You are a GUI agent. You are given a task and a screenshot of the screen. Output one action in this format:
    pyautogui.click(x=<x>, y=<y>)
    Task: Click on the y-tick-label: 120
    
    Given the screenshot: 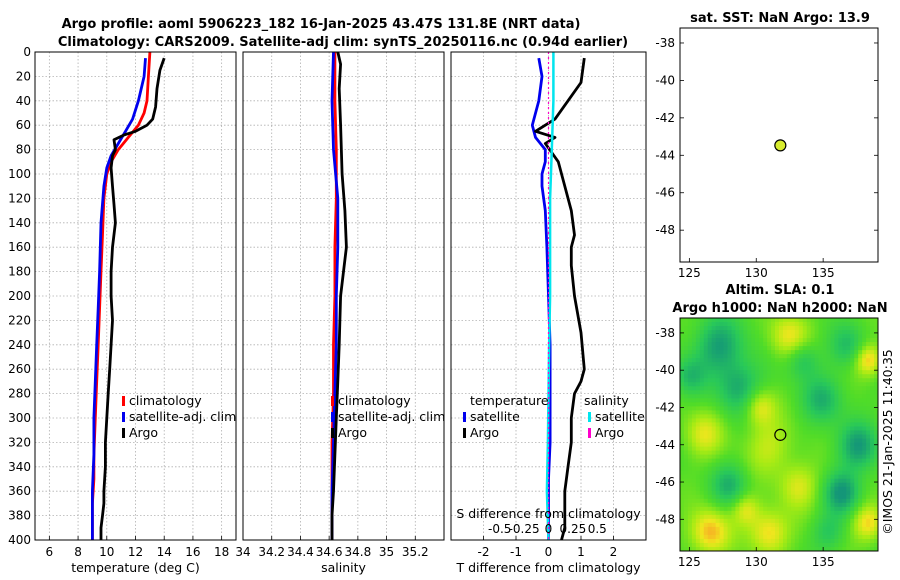 What is the action you would take?
    pyautogui.click(x=19, y=198)
    